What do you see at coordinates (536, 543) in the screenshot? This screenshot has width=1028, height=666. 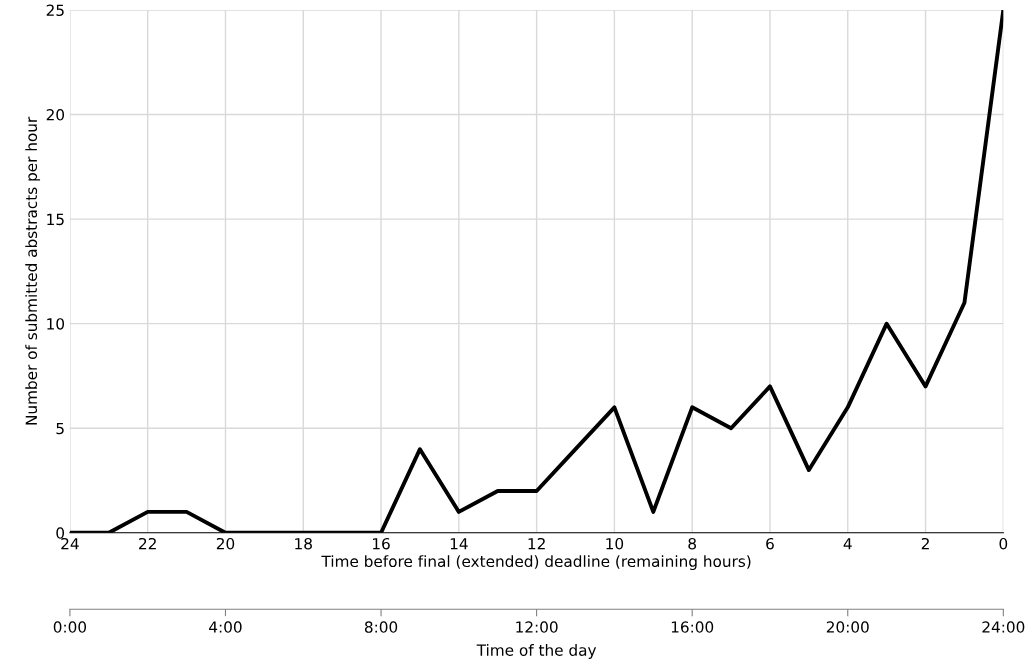 I see `x-tick-label: 12` at bounding box center [536, 543].